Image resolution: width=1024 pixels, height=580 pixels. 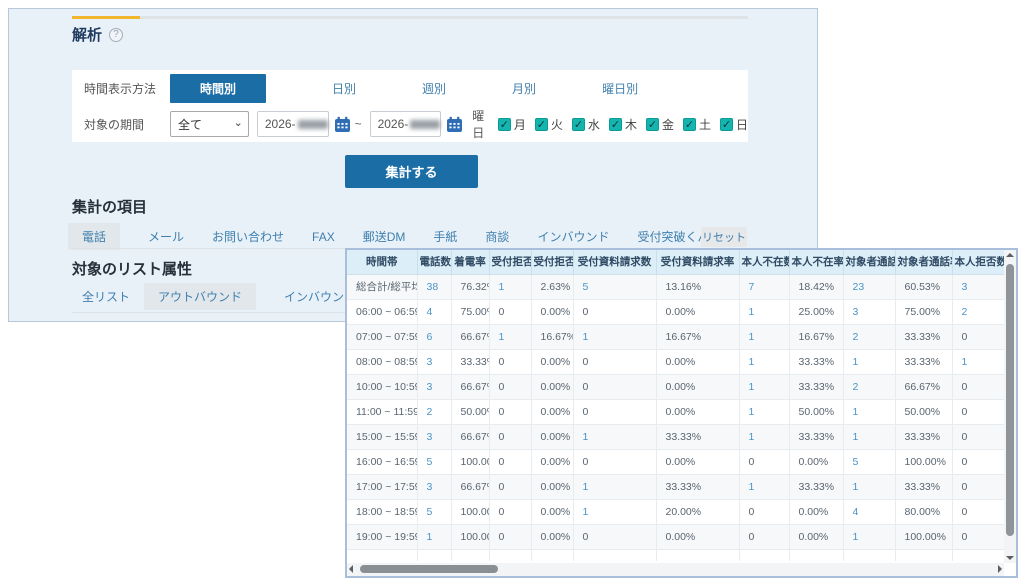 I want to click on list-attribute-item: アウトバウンド, so click(x=200, y=296).